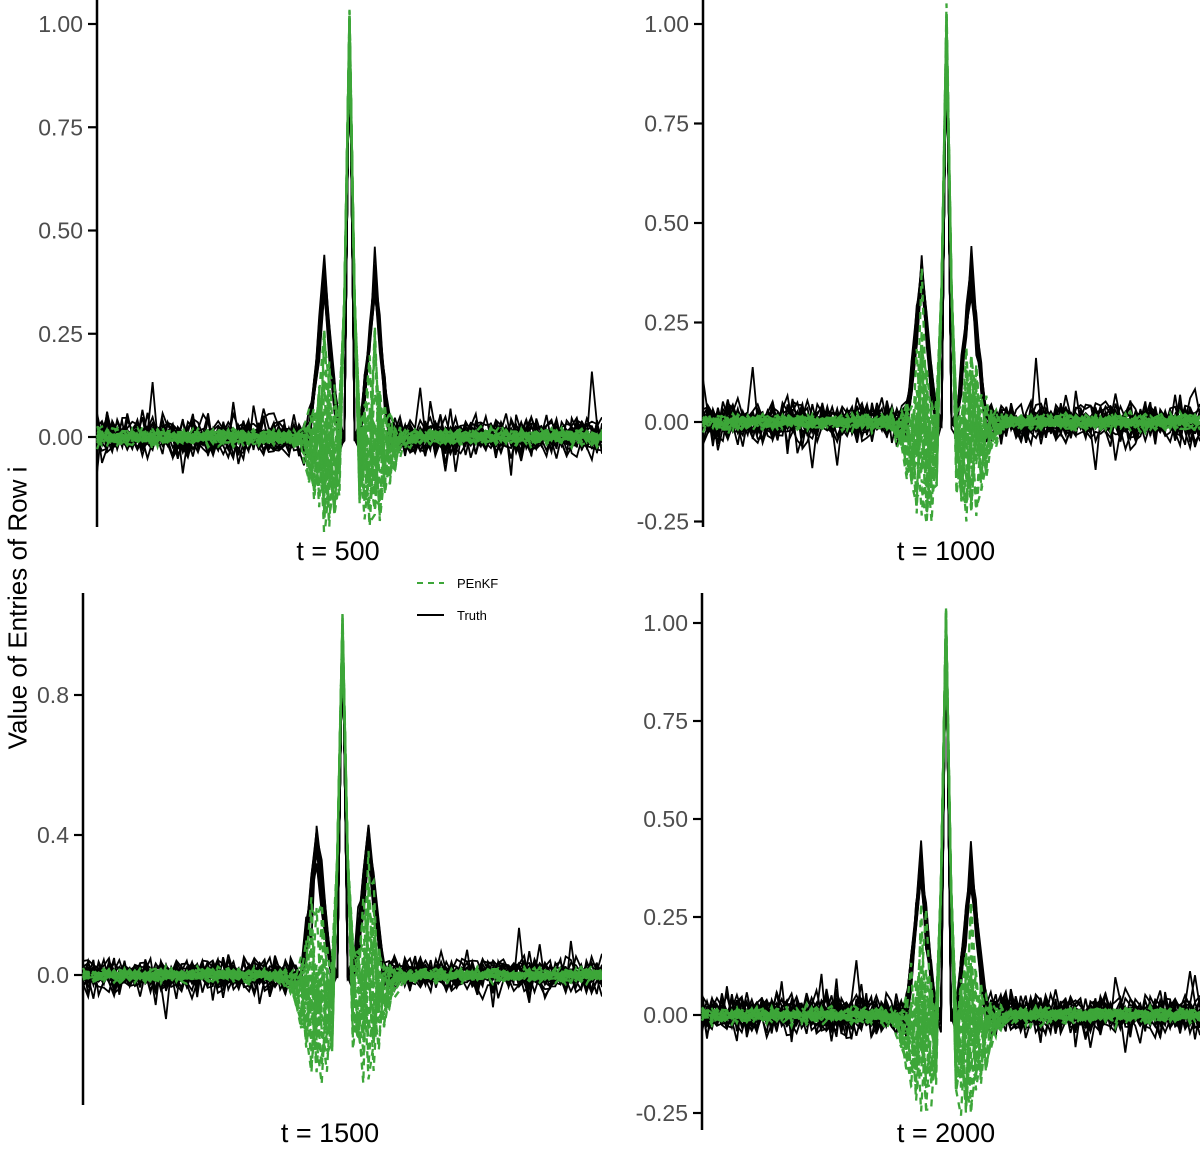  Describe the element at coordinates (330, 1133) in the screenshot. I see `panel-title-t1500: t = 1500` at that location.